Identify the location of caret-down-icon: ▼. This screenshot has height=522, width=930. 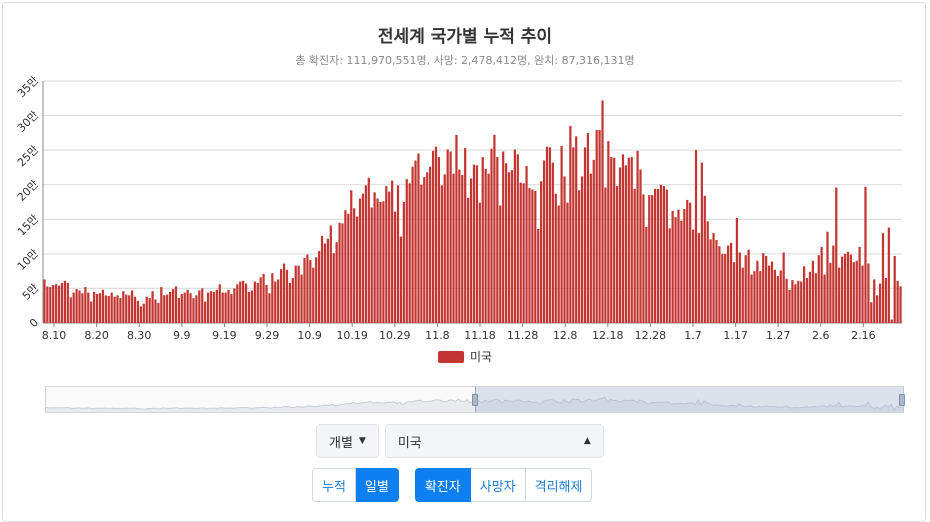
(362, 441).